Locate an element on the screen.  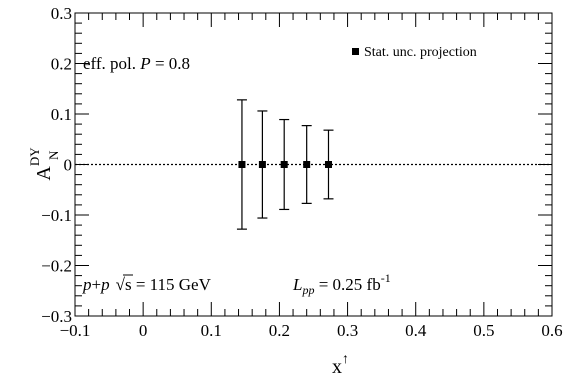
legend: Stat. unc. projection is located at coordinates (414, 52).